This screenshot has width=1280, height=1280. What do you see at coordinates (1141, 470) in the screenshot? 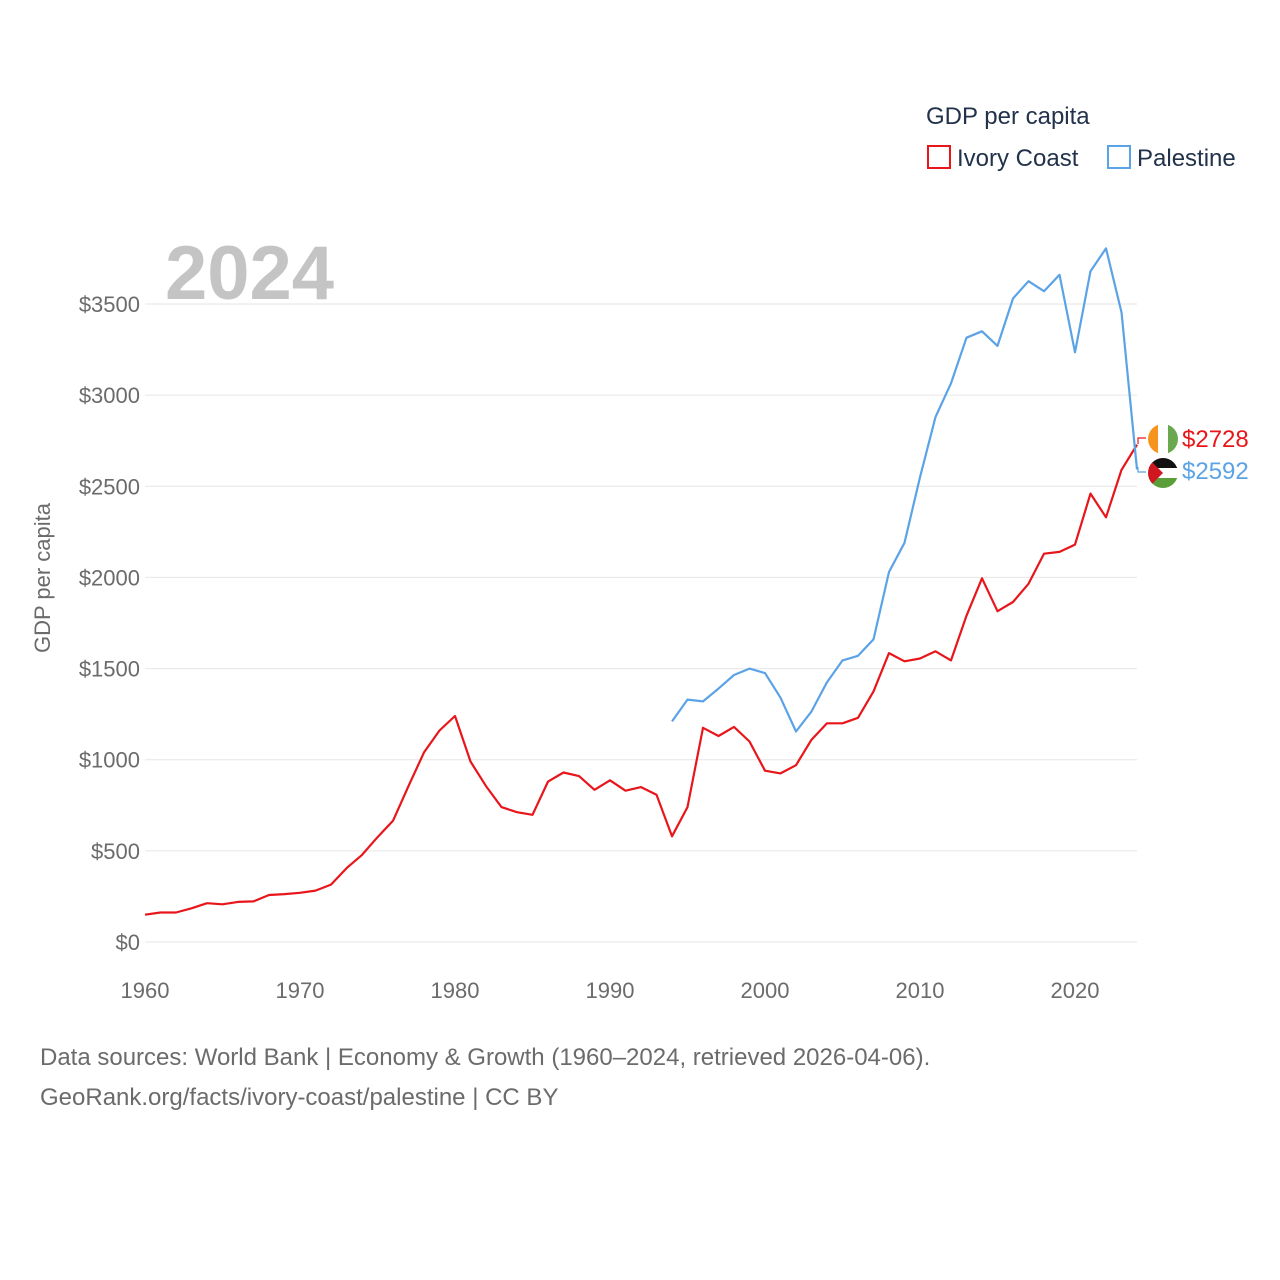
I see `palestine-end-connector` at bounding box center [1141, 470].